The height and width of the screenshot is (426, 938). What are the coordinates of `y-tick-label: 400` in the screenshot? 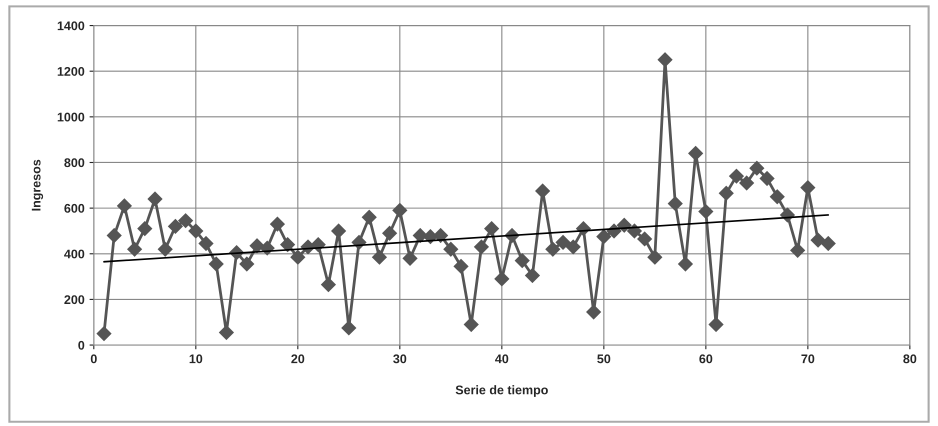 It's located at (74, 254).